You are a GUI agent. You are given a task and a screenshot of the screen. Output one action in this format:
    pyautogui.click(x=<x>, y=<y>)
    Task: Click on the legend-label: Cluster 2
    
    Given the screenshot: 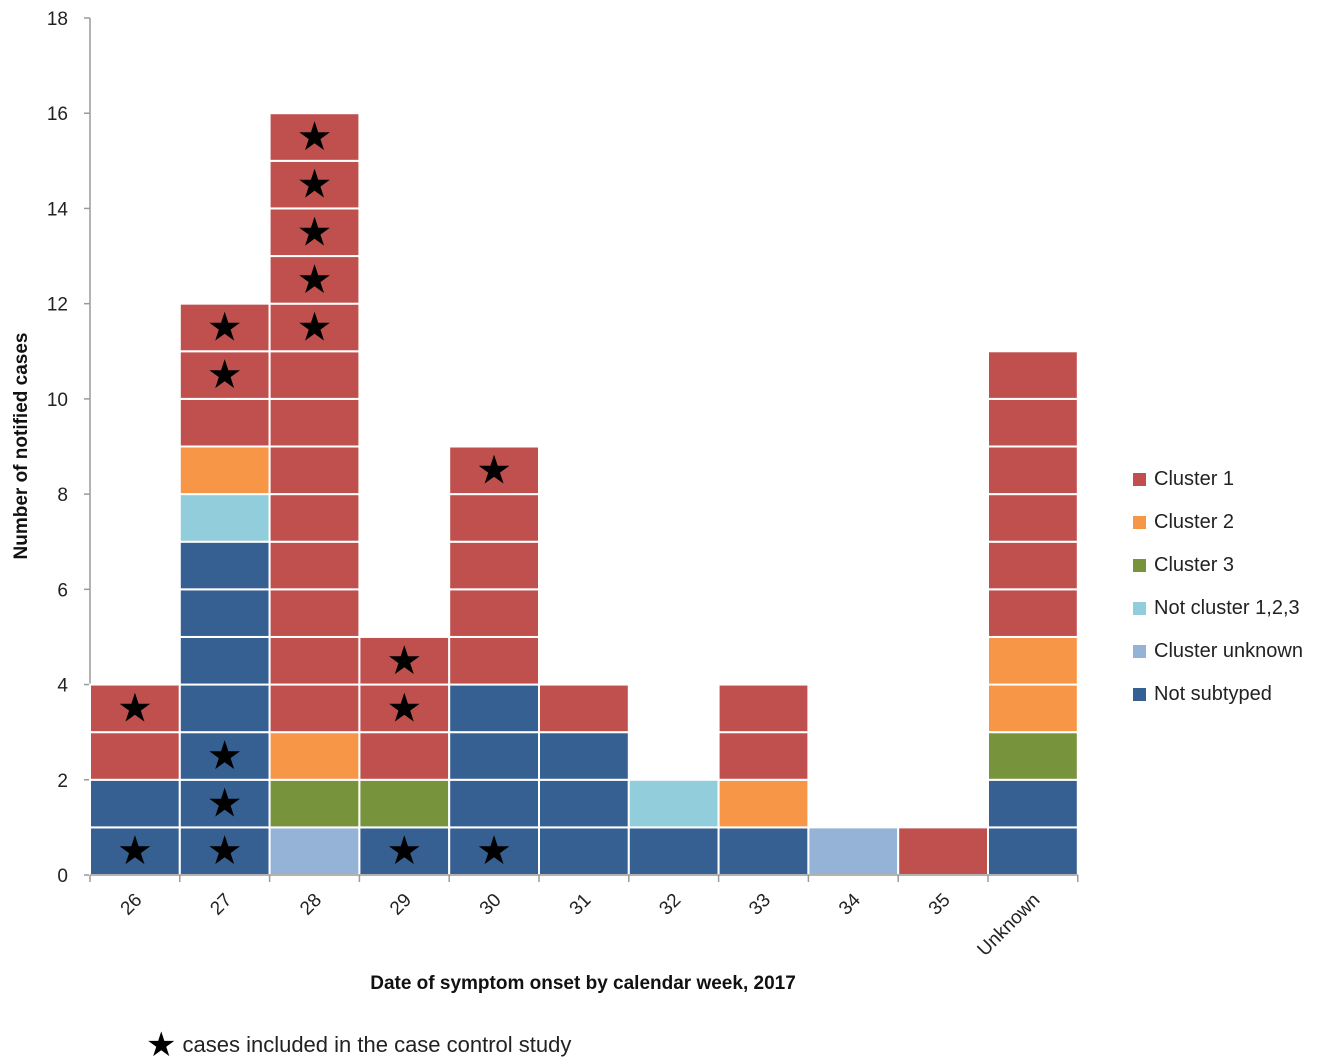 What is the action you would take?
    pyautogui.click(x=1194, y=522)
    